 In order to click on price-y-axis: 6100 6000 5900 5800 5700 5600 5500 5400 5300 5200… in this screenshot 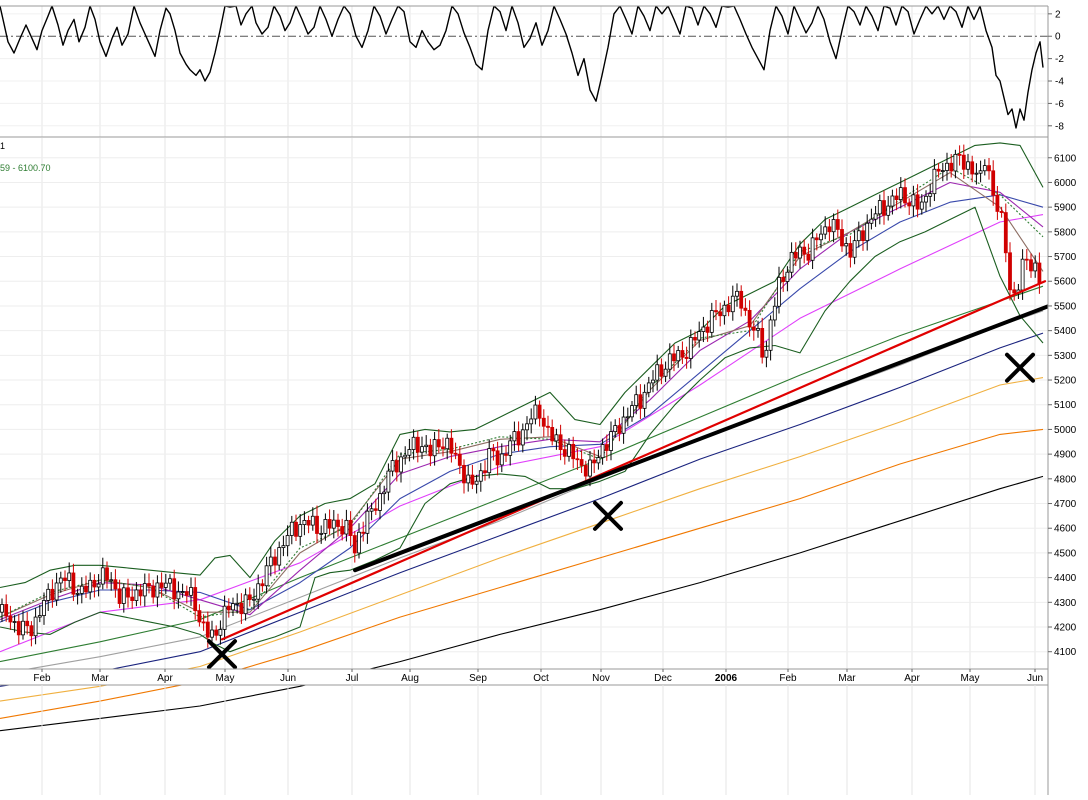, I will do `click(1062, 405)`.